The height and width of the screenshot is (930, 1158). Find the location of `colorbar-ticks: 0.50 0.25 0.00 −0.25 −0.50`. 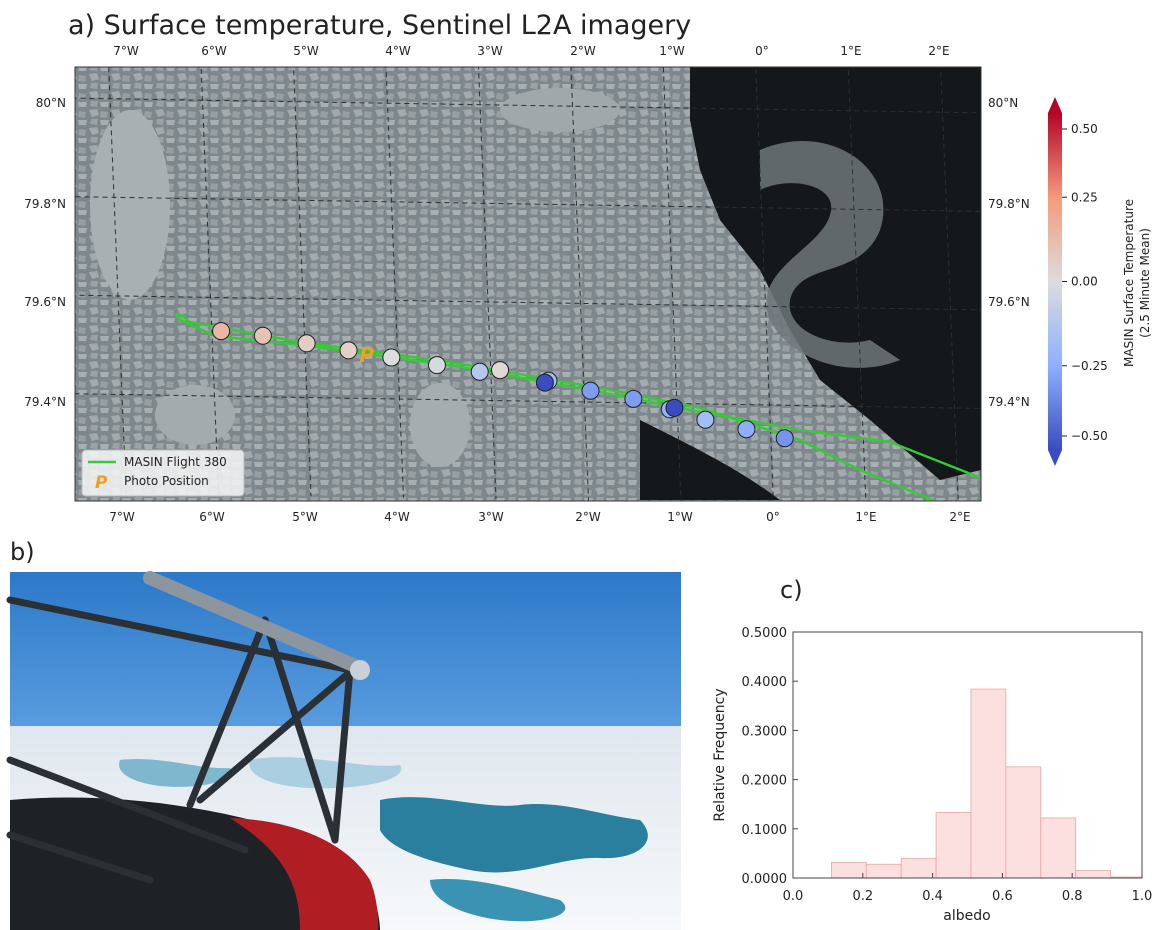

colorbar-ticks: 0.50 0.25 0.00 −0.25 −0.50 is located at coordinates (1085, 282).